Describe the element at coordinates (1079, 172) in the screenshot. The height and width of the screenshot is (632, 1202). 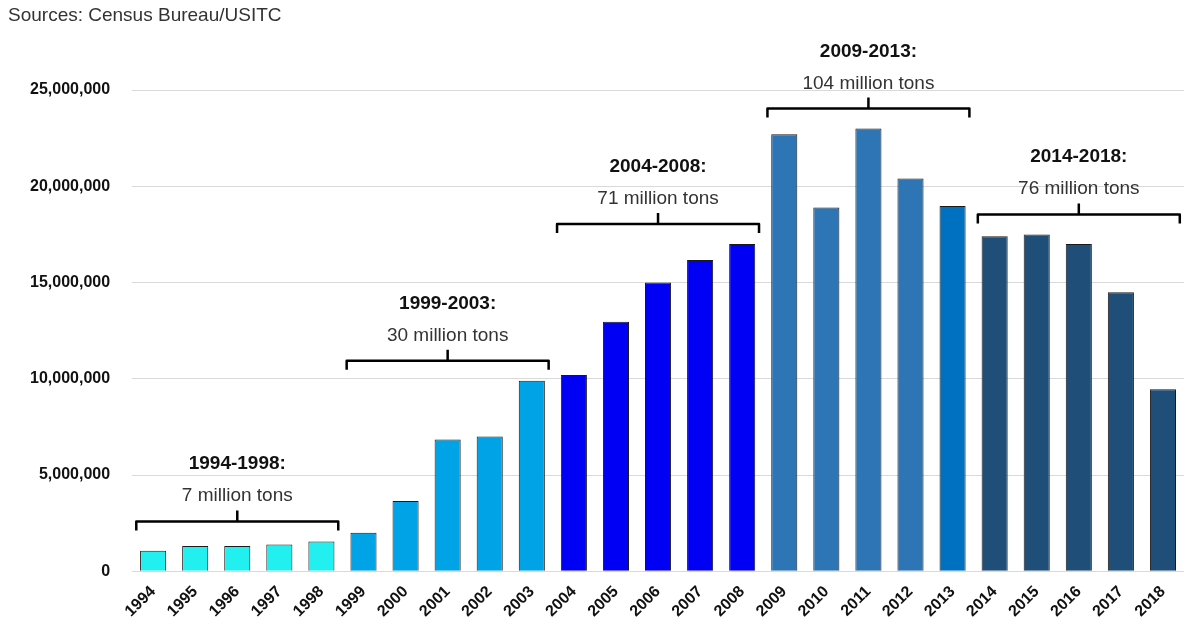
I see `annotation: 2014-2018: 76 million tons` at that location.